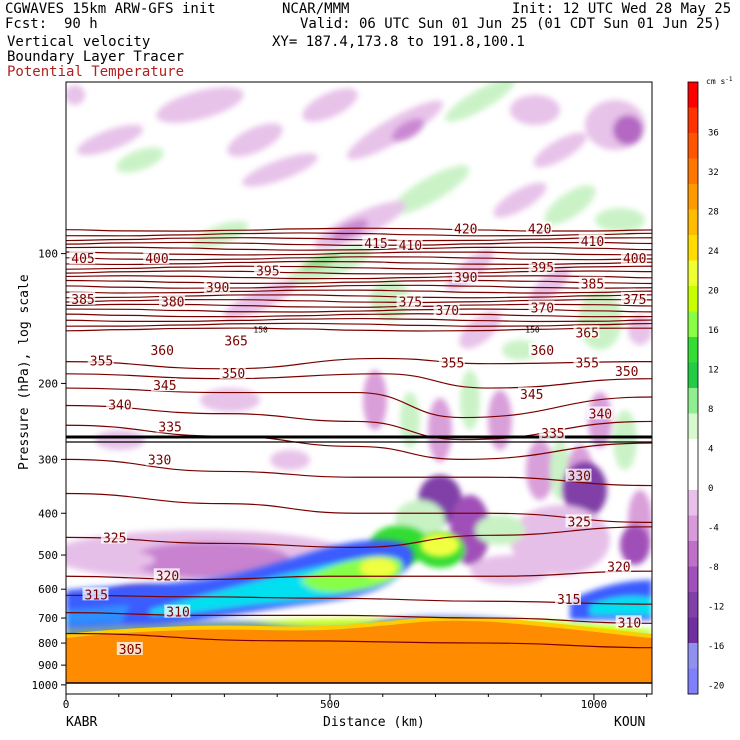 This screenshot has height=740, width=740. What do you see at coordinates (396, 330) in the screenshot?
I see `tropopause-labels: 150 150` at bounding box center [396, 330].